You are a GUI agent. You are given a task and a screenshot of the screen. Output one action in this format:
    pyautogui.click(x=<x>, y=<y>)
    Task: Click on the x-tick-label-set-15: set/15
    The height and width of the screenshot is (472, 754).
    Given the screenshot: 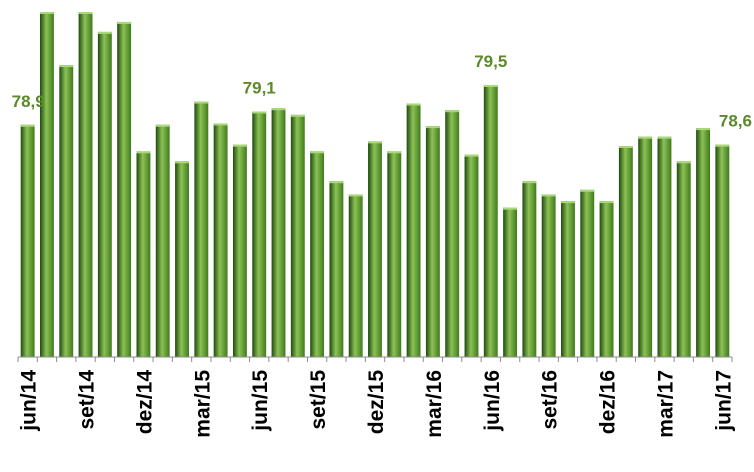 What is the action you would take?
    pyautogui.click(x=318, y=400)
    